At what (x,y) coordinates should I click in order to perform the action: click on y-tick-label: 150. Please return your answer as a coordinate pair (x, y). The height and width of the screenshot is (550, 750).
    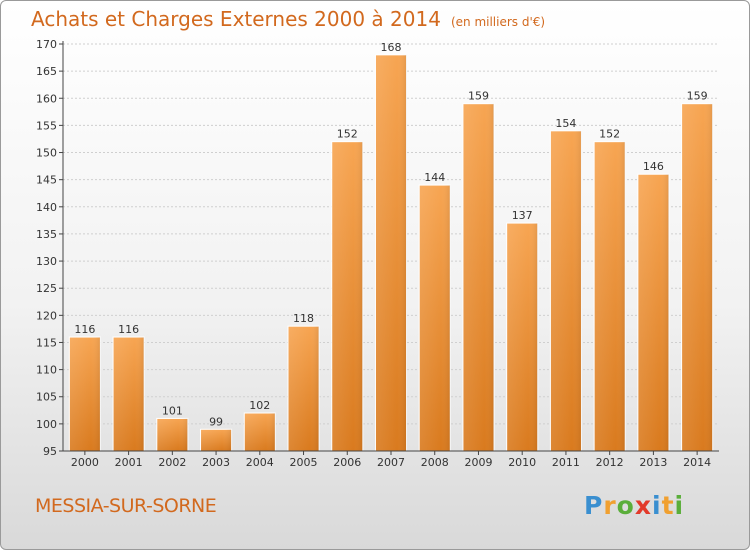
    Looking at the image, I should click on (46, 153).